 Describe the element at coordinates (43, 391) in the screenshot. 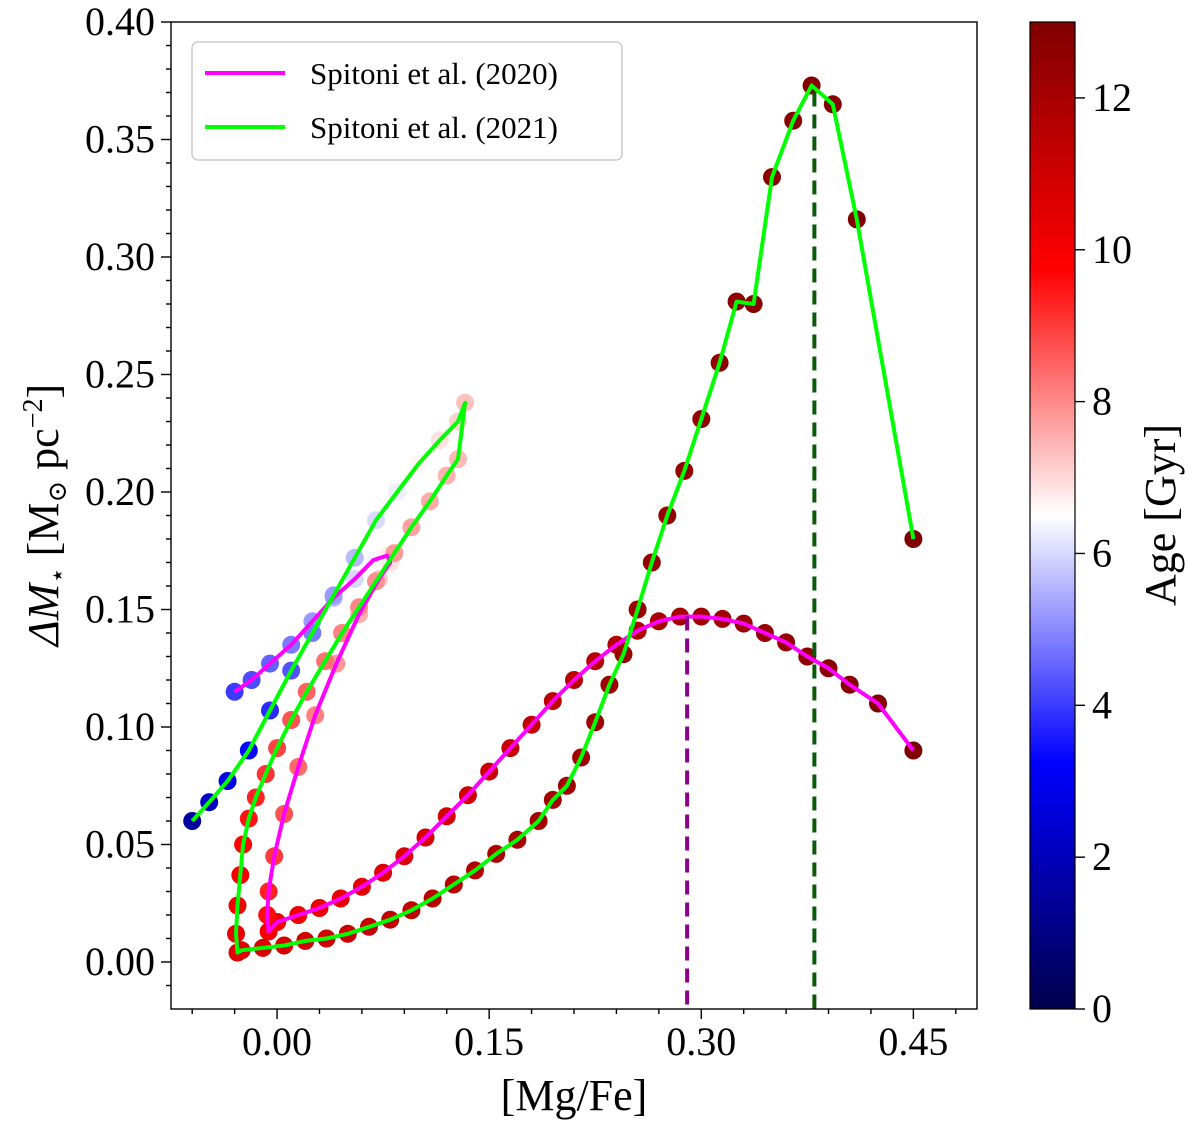

I see `y-axis-title-unit-close: ]` at that location.